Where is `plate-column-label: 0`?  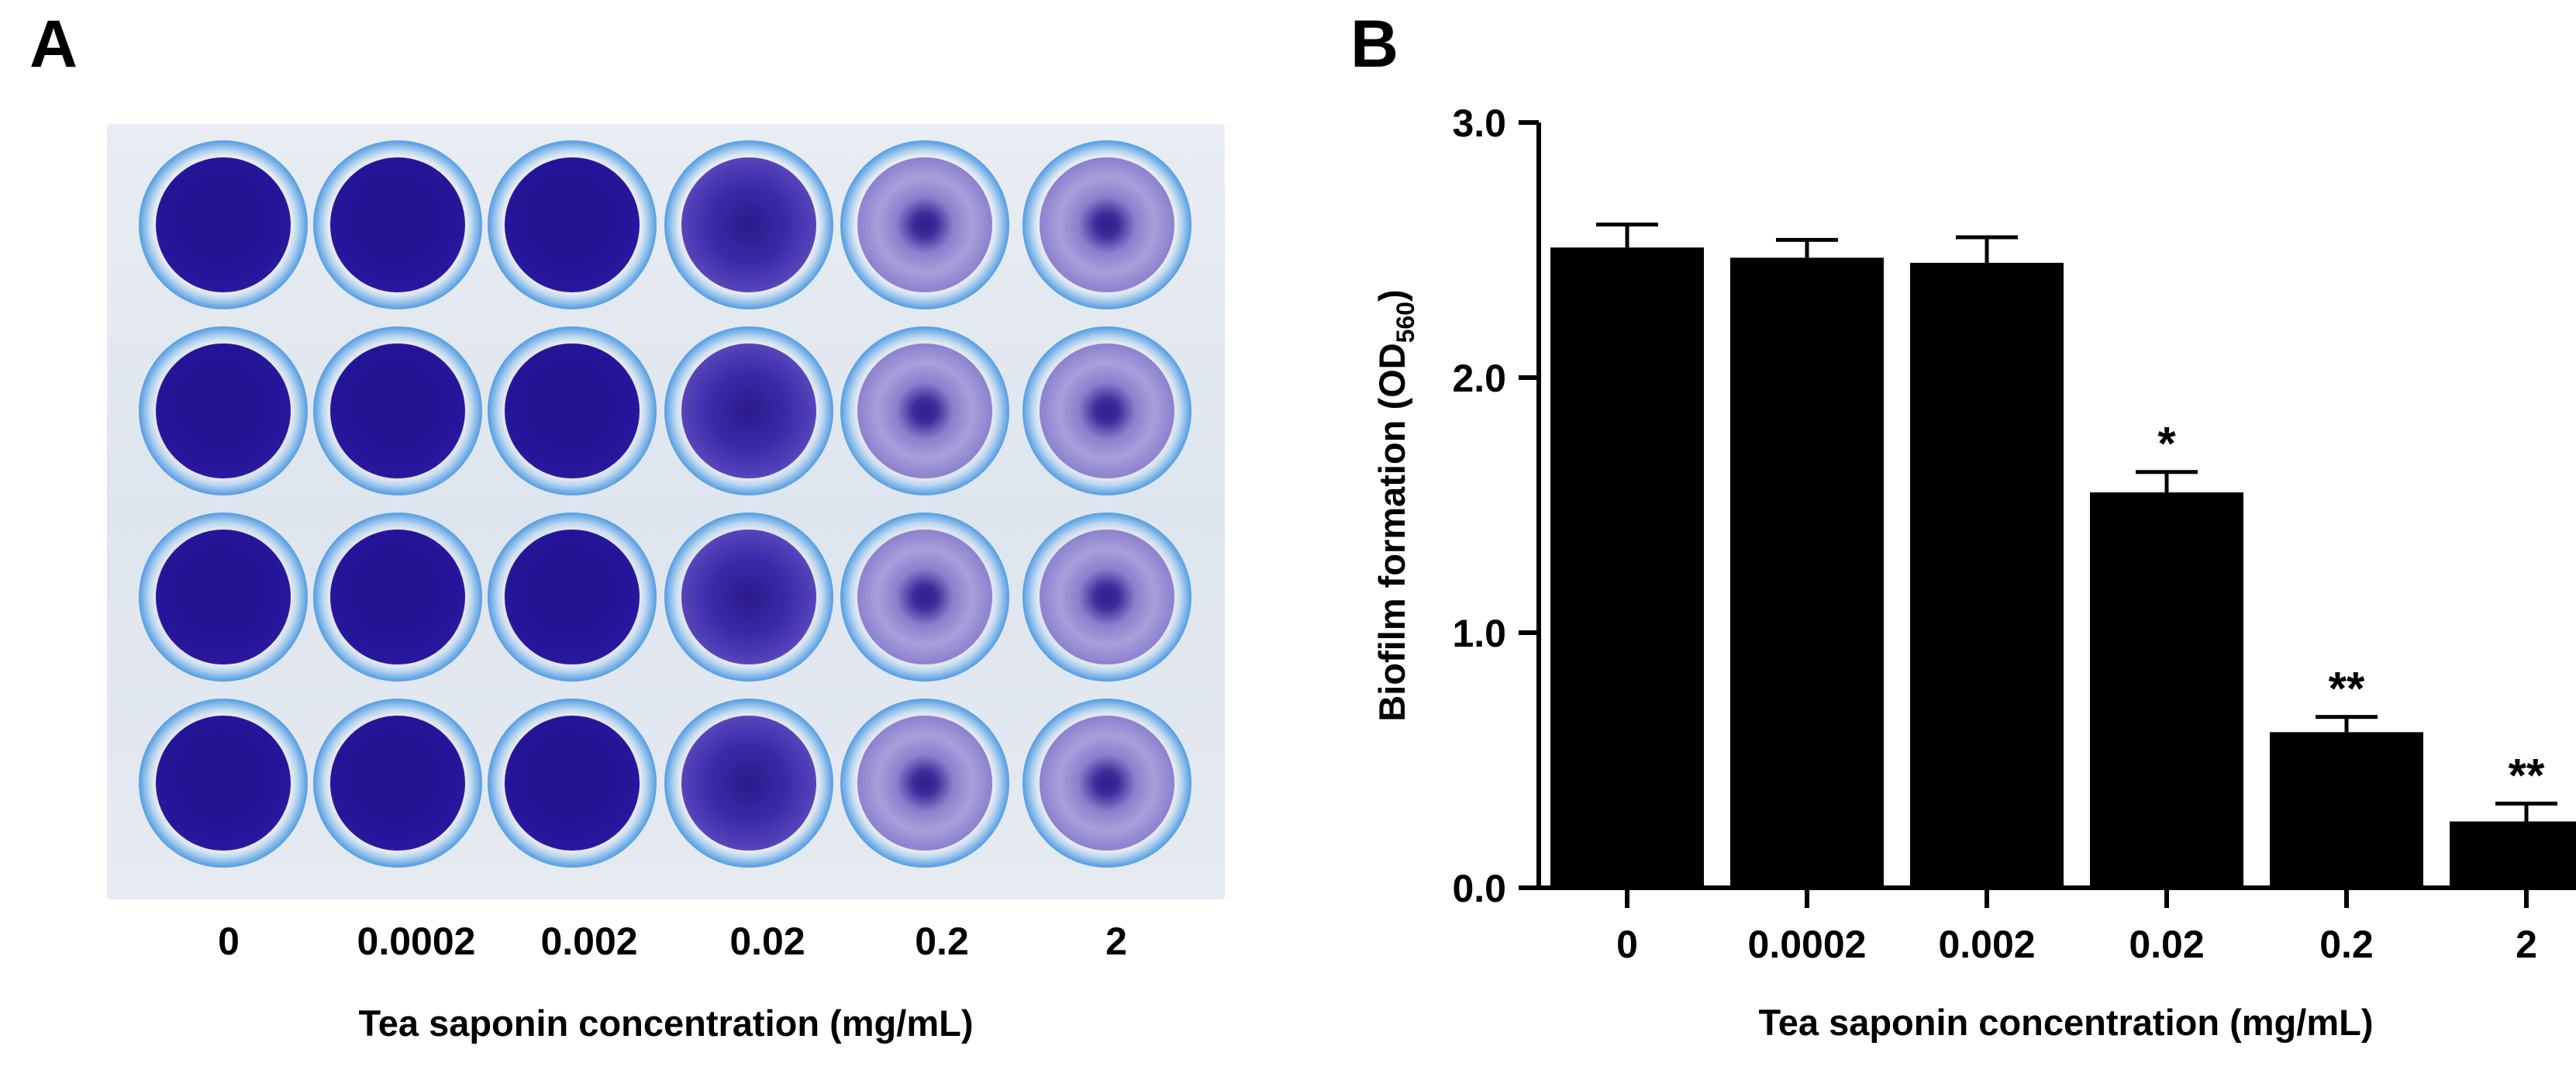 plate-column-label: 0 is located at coordinates (229, 941).